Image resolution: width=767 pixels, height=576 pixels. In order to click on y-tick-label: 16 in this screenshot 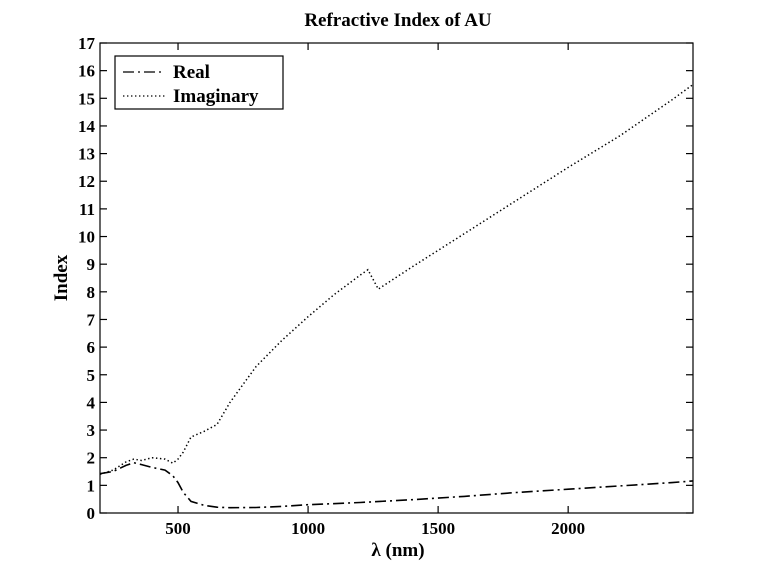, I will do `click(86, 71)`.